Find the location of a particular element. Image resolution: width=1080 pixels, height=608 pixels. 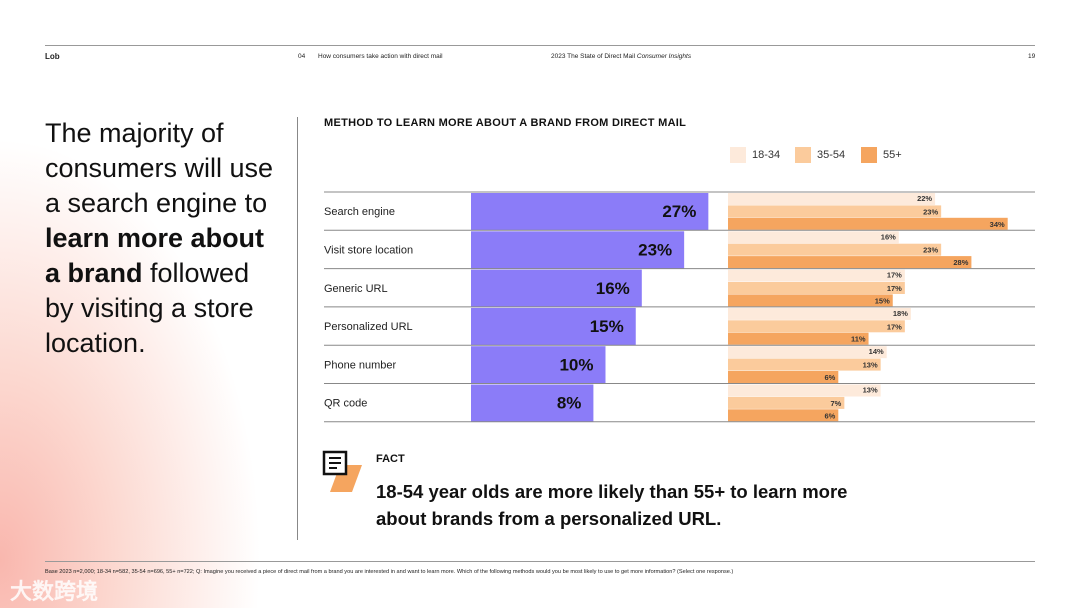

series-data-label: 14% is located at coordinates (876, 351).